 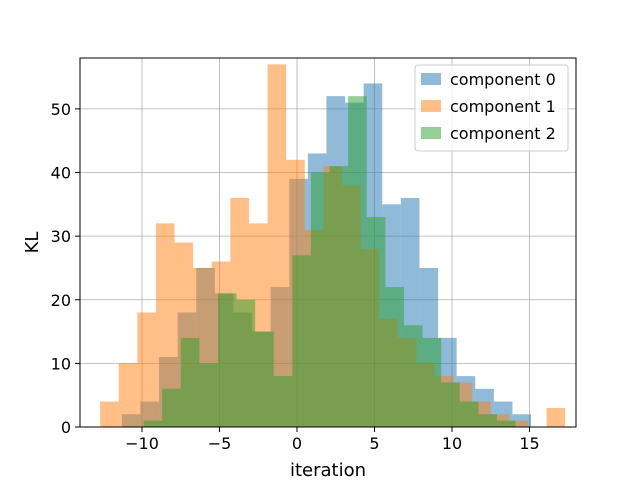 What do you see at coordinates (220, 443) in the screenshot?
I see `x-tick-label: −5` at bounding box center [220, 443].